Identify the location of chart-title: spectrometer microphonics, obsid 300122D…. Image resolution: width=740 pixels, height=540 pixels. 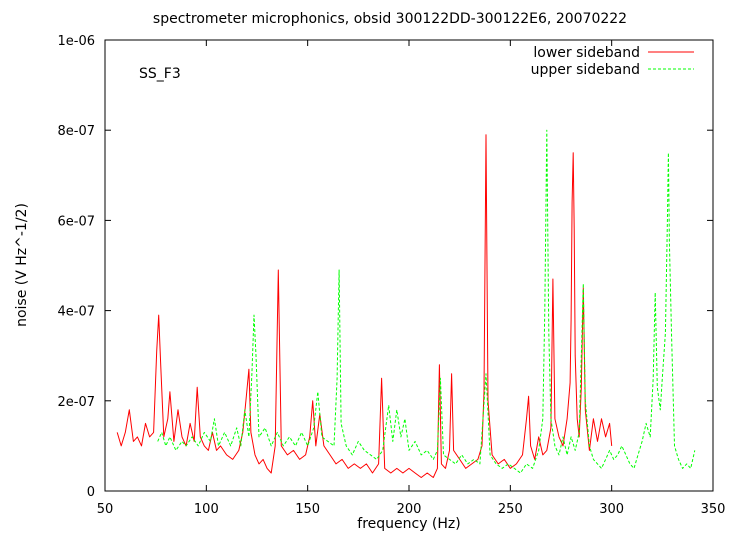
(390, 19).